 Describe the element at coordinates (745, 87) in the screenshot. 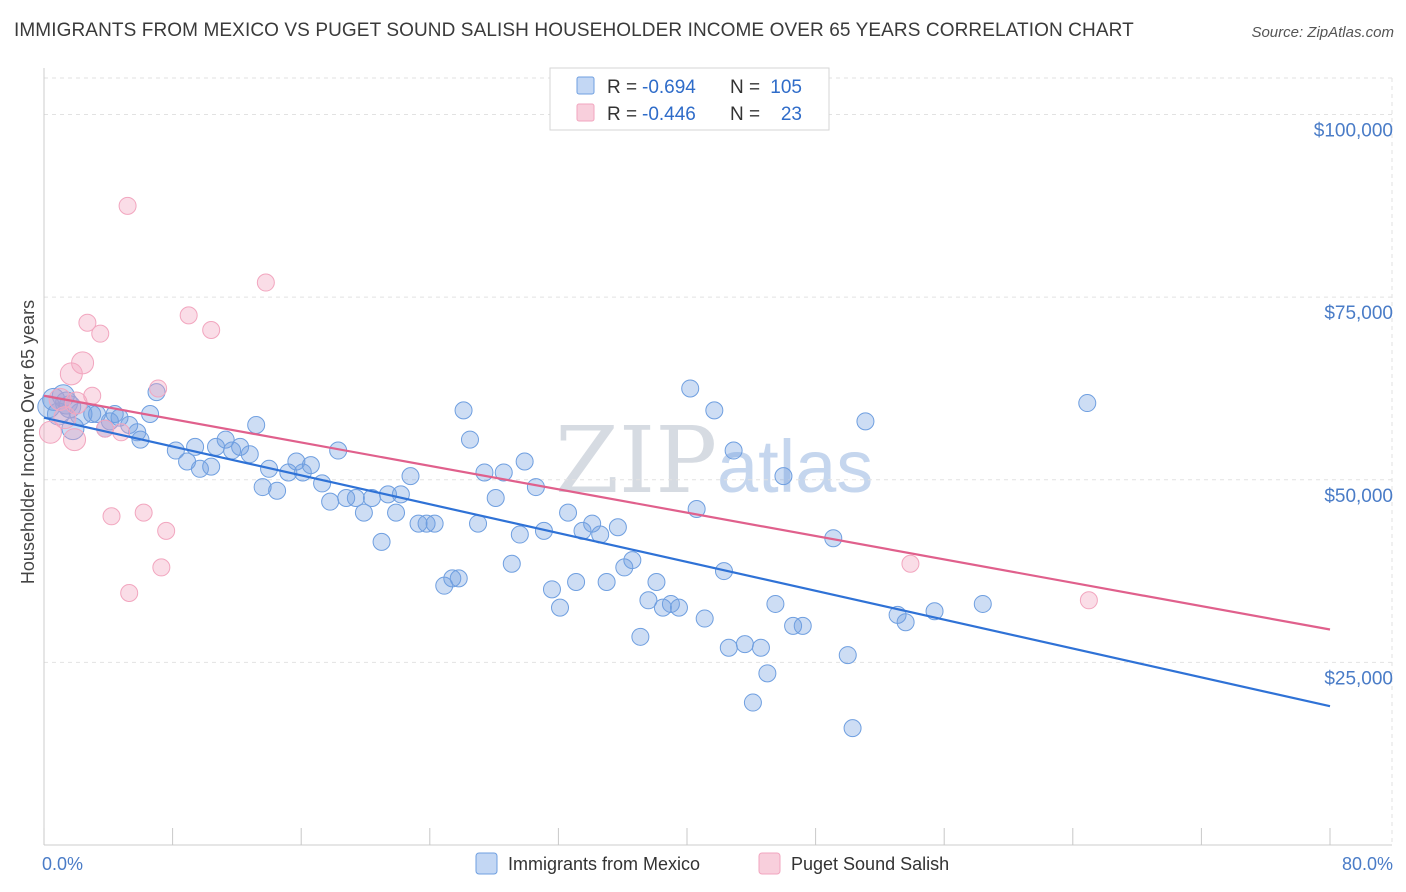

I see `legend-n-label-mexico: N =` at that location.